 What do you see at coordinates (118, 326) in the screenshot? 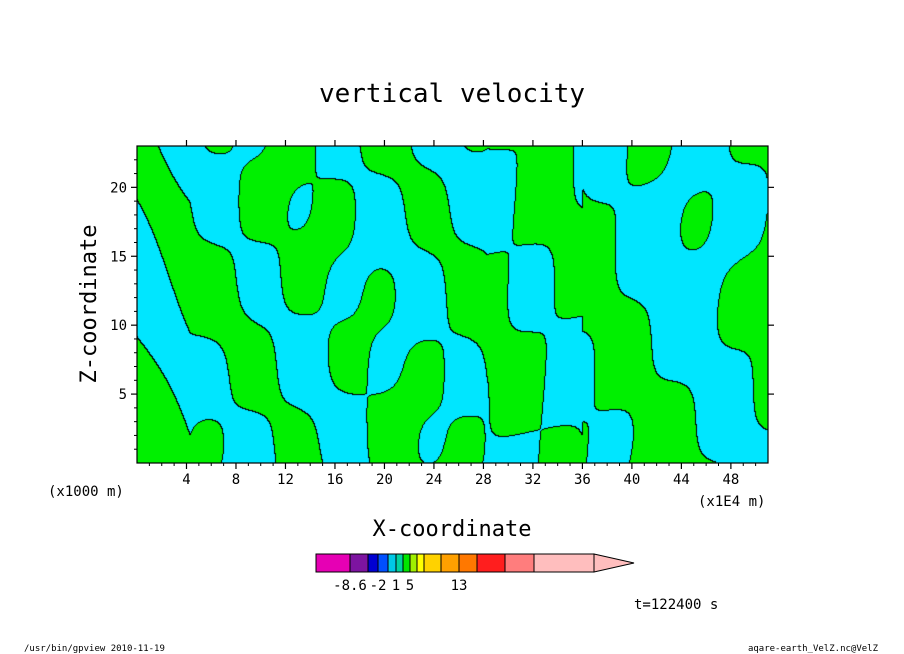
I see `y-tick-label: 10` at bounding box center [118, 326].